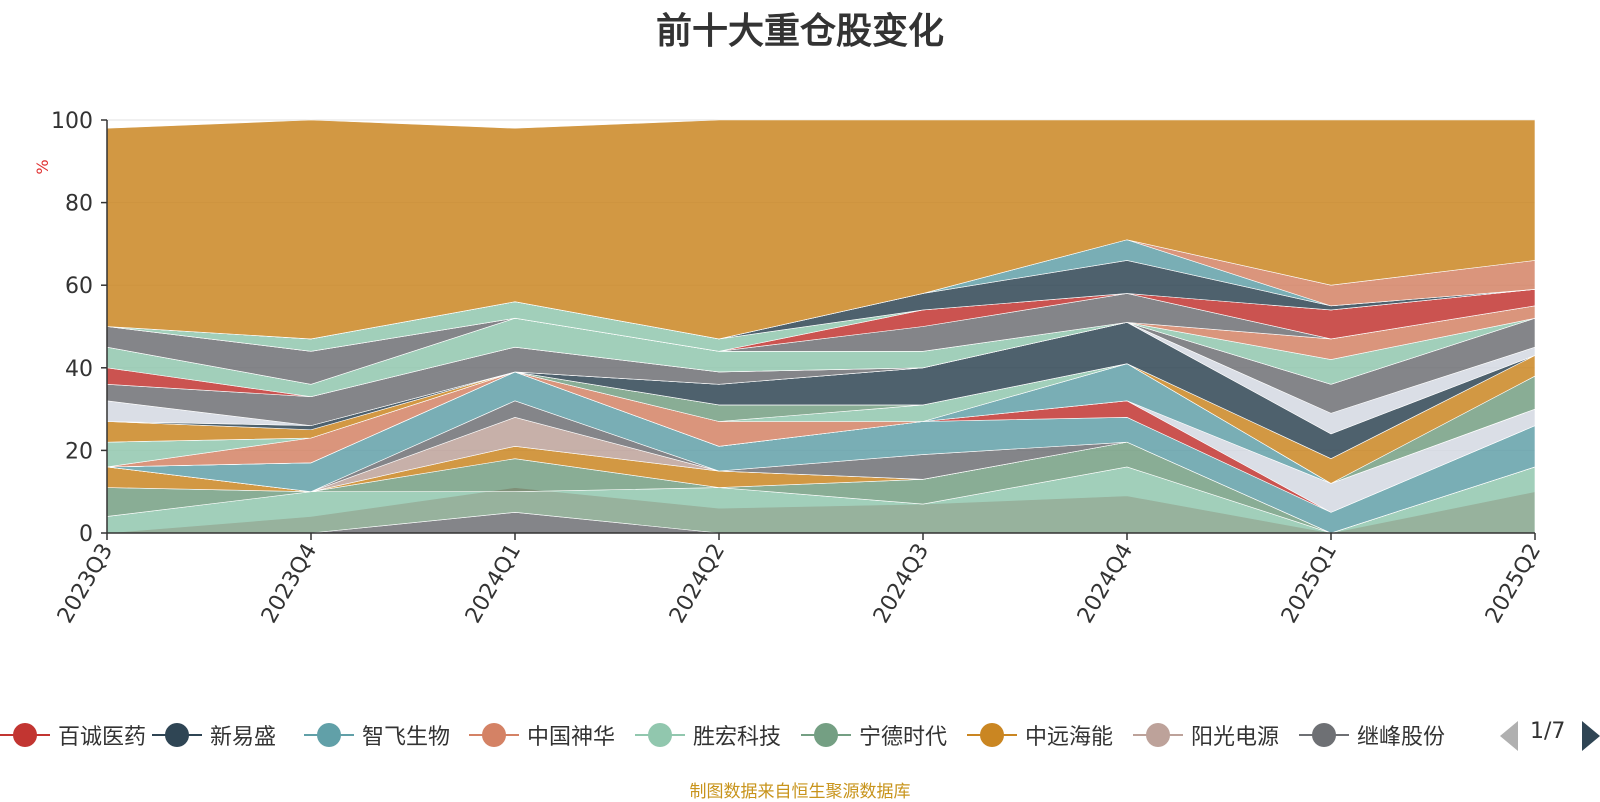  Describe the element at coordinates (1069, 737) in the screenshot. I see `legend-label: 中远海能` at that location.